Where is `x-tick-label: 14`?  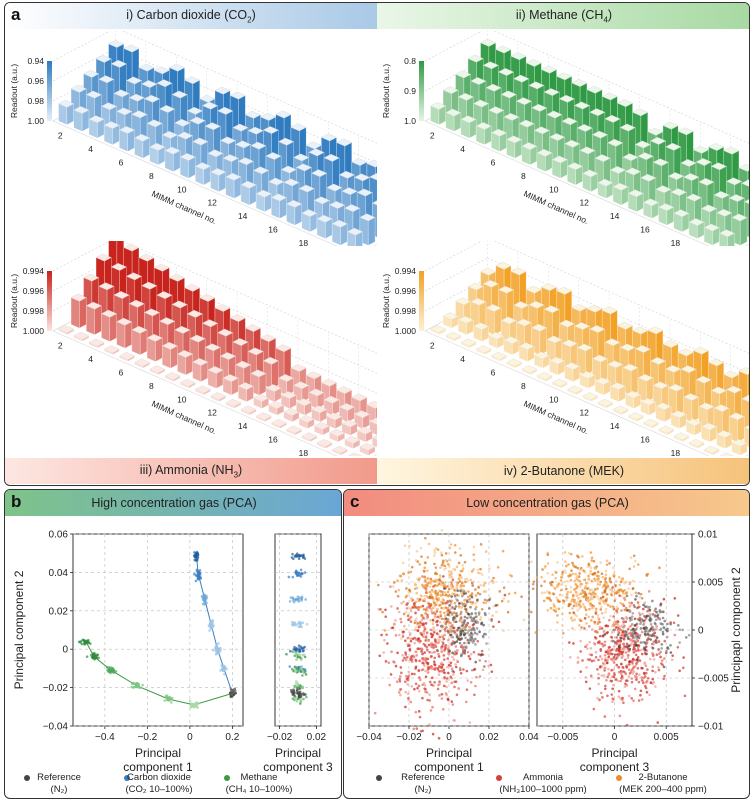
x-tick-label: 14 is located at coordinates (243, 216).